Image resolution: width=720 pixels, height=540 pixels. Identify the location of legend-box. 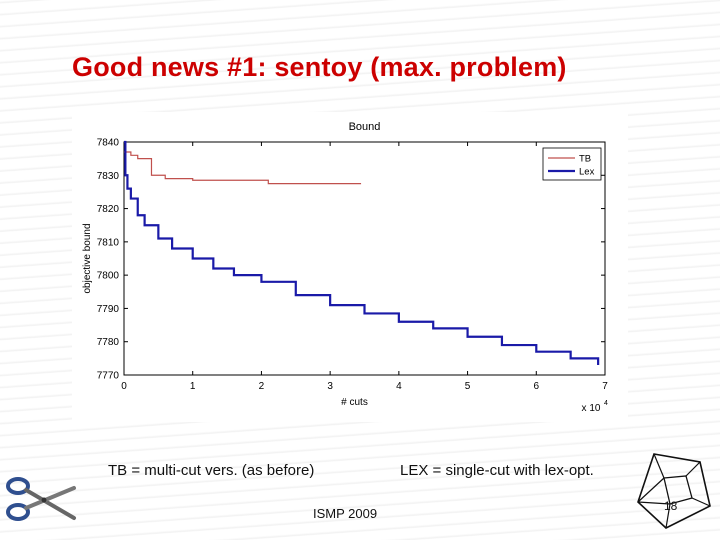
(572, 164).